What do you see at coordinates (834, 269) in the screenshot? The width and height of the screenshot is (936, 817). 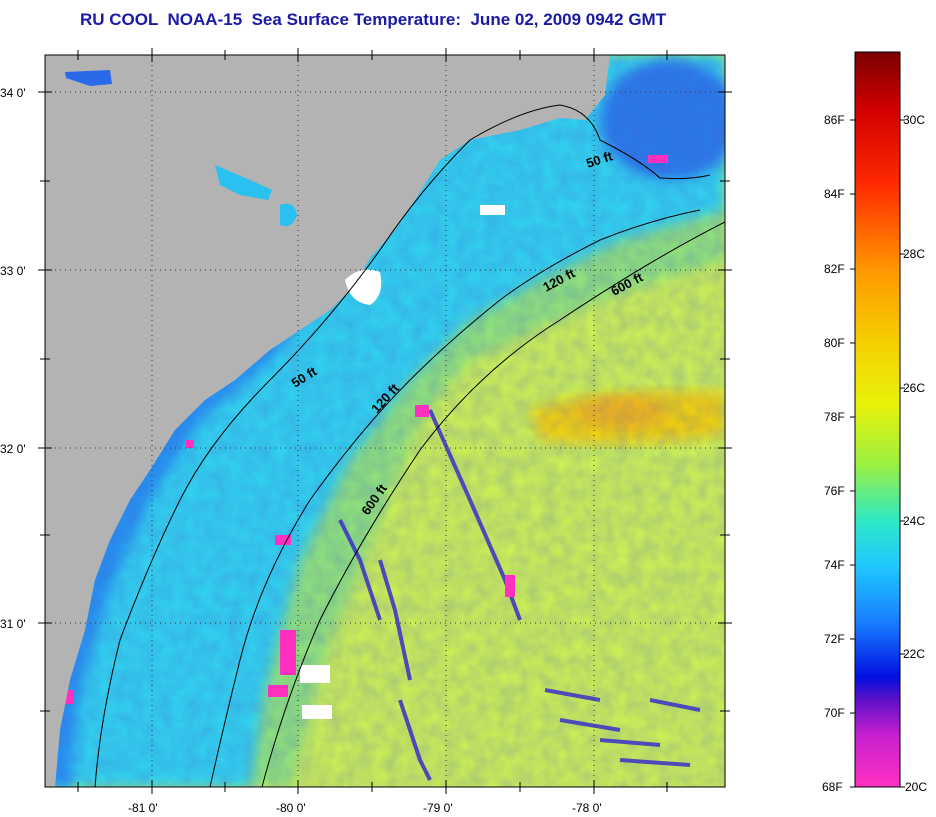 I see `cb-label-82f: 82F` at bounding box center [834, 269].